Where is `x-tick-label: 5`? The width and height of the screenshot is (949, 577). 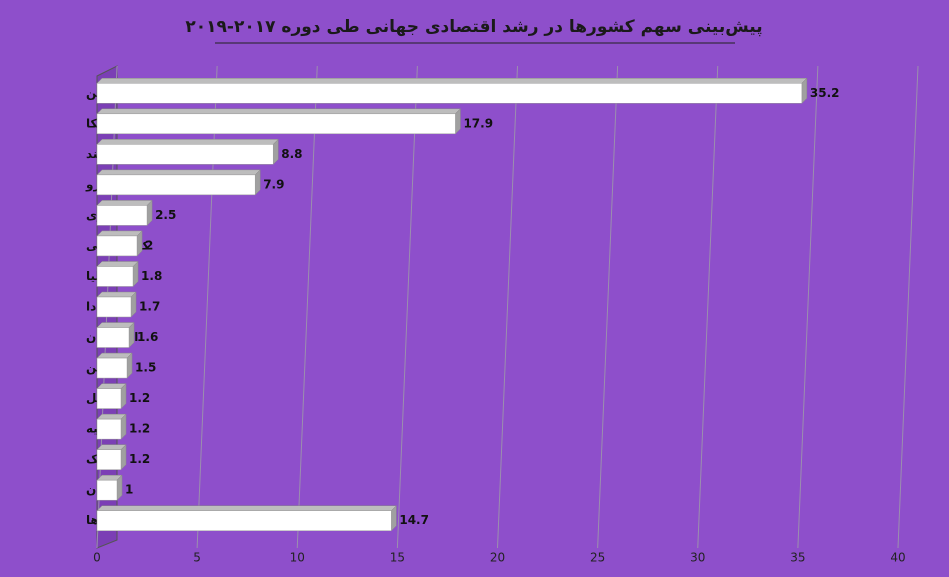 x-tick-label: 5 is located at coordinates (197, 558).